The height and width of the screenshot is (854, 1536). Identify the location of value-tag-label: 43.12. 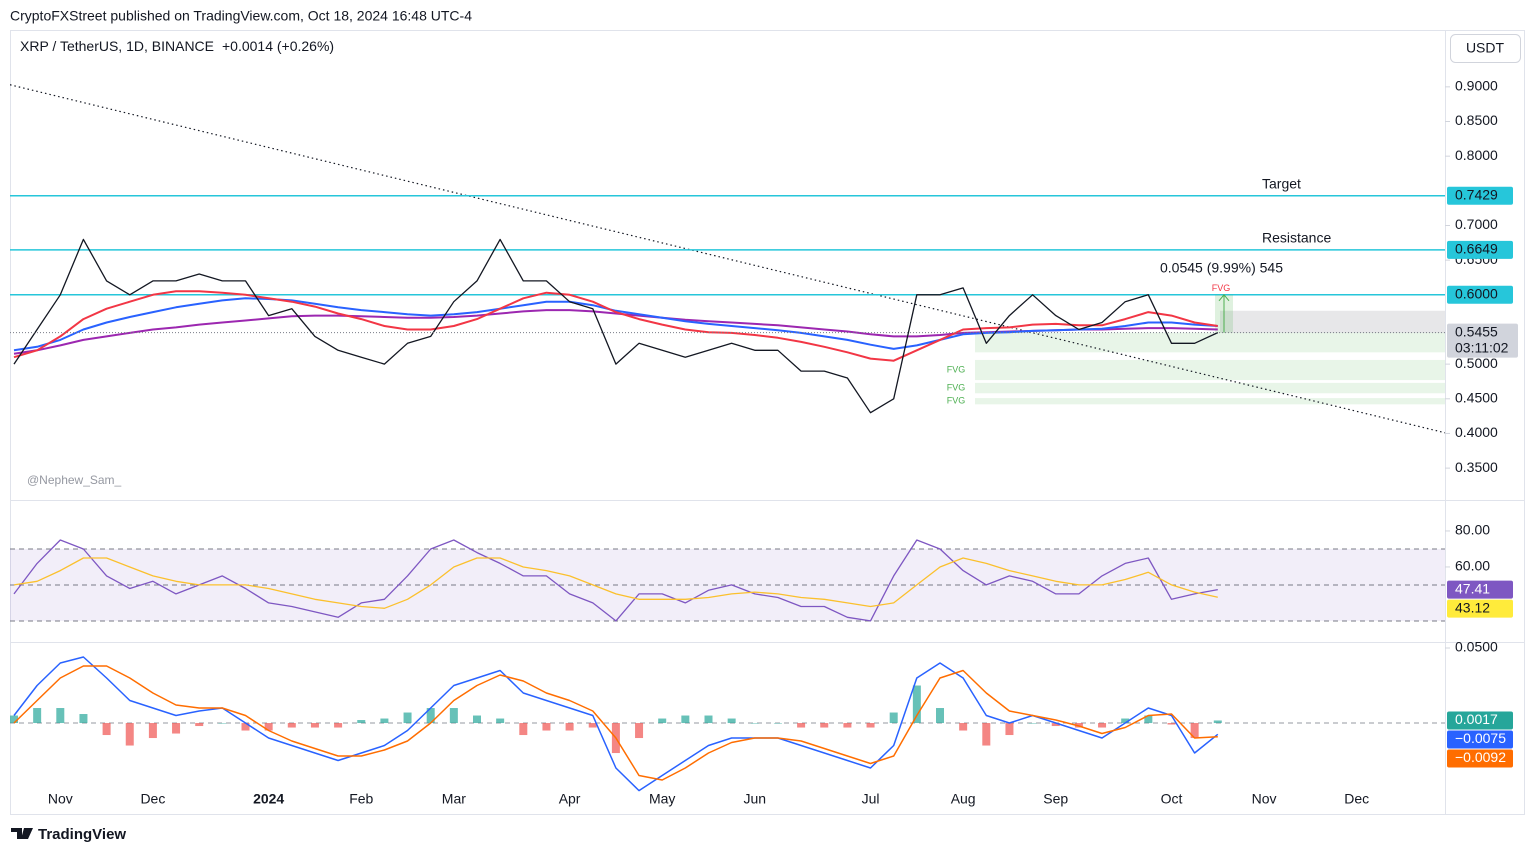
(1472, 607).